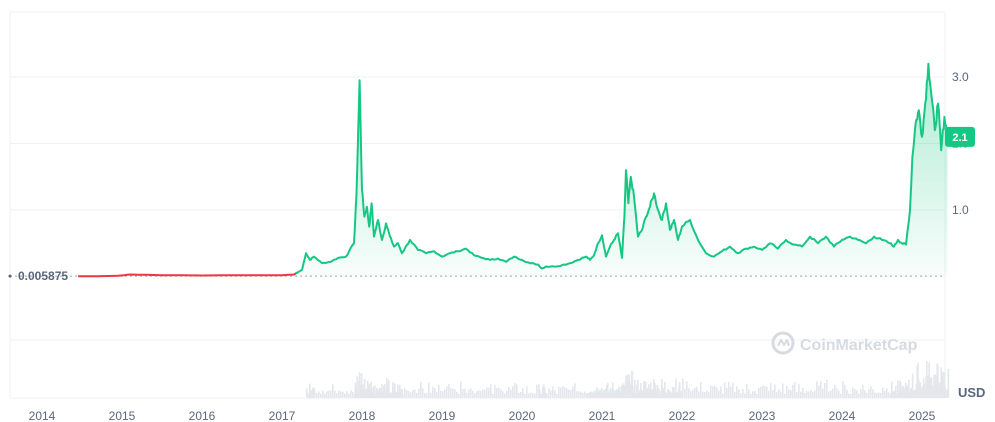 This screenshot has height=422, width=995. Describe the element at coordinates (442, 415) in the screenshot. I see `x-tick-label: 2019` at that location.